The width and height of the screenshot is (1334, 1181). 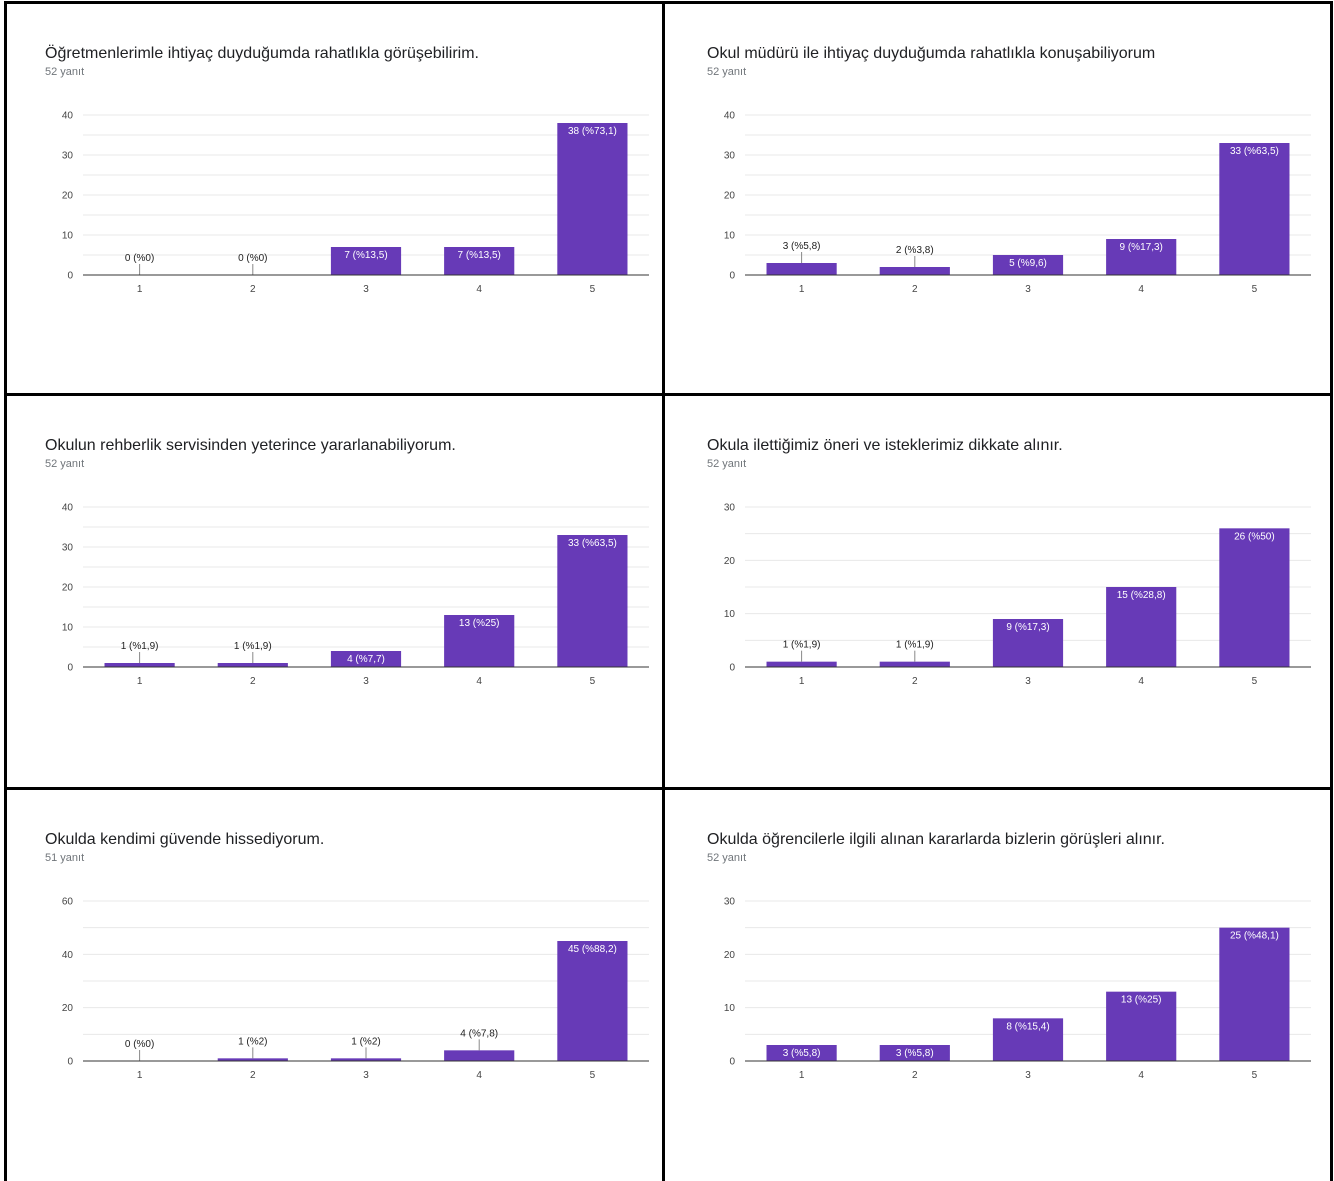 I want to click on data-label: 2 (%3,8), so click(x=915, y=250).